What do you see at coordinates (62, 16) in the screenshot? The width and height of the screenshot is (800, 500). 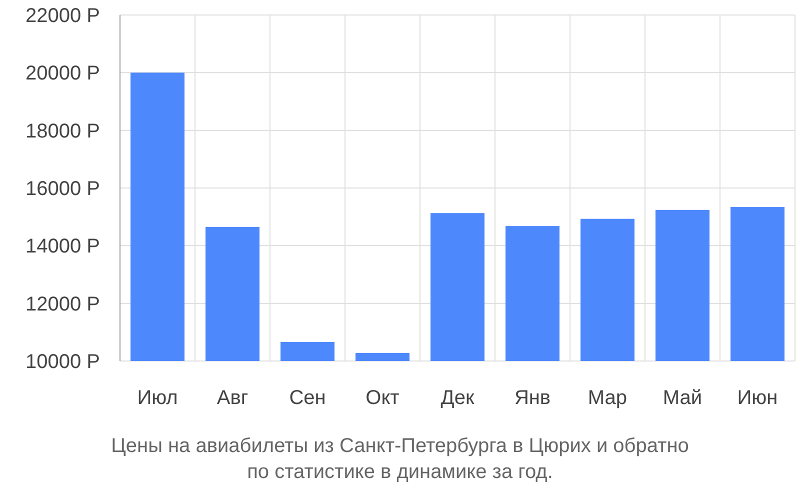 I see `y-tick-label: 22000 Р` at bounding box center [62, 16].